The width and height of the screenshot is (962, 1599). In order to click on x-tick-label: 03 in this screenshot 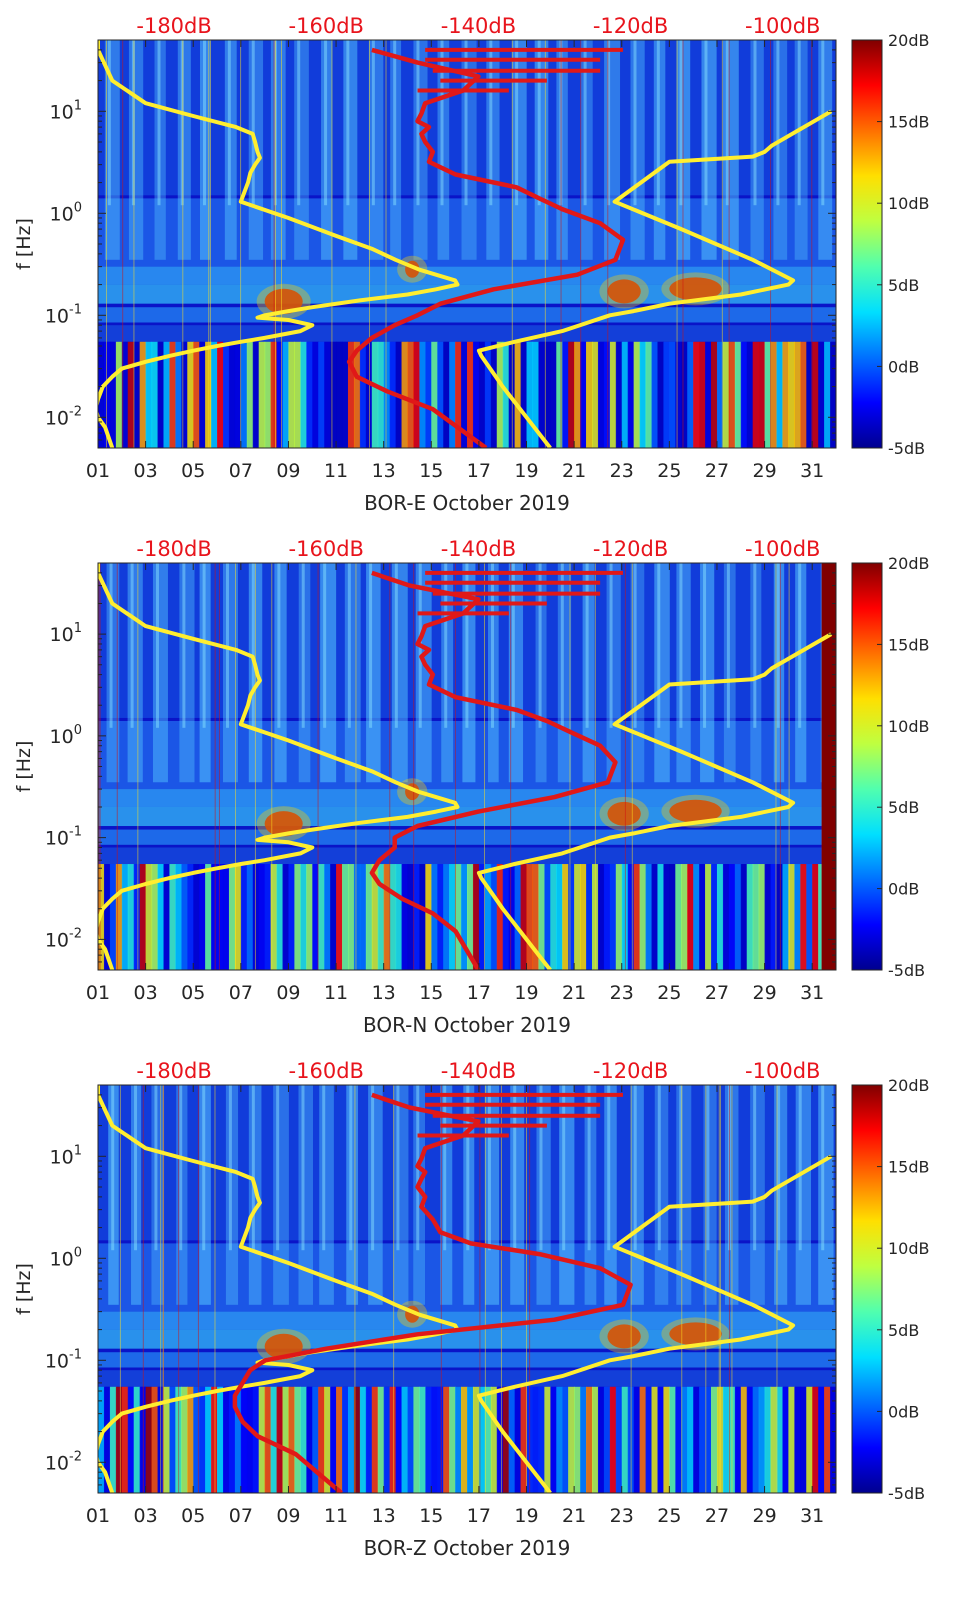, I will do `click(146, 471)`.